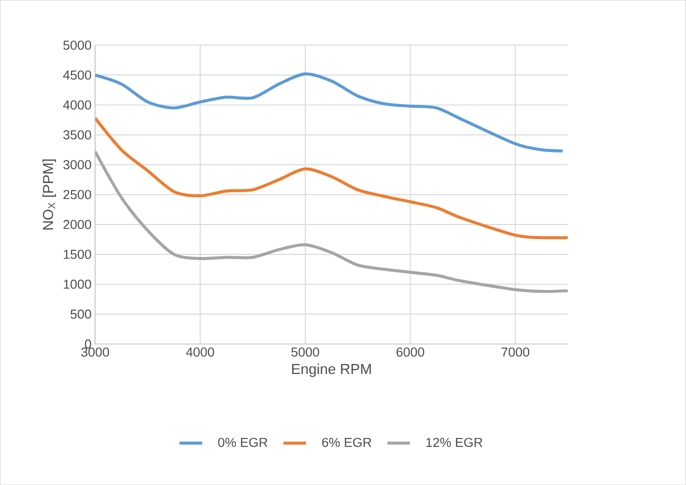  I want to click on y-tick-label: 2500, so click(77, 195).